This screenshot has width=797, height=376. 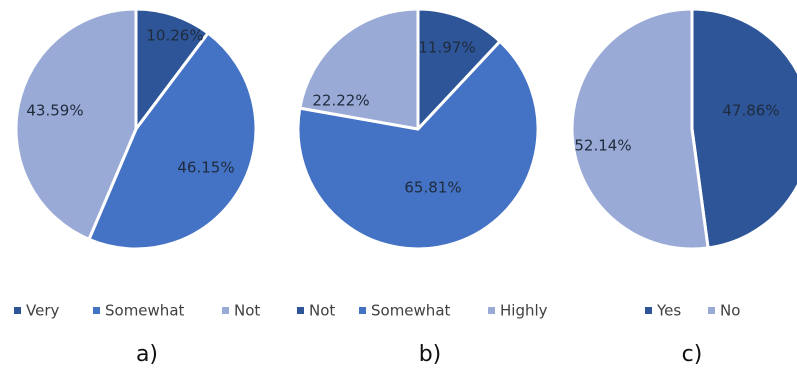 I want to click on legend-label: No, so click(x=730, y=311).